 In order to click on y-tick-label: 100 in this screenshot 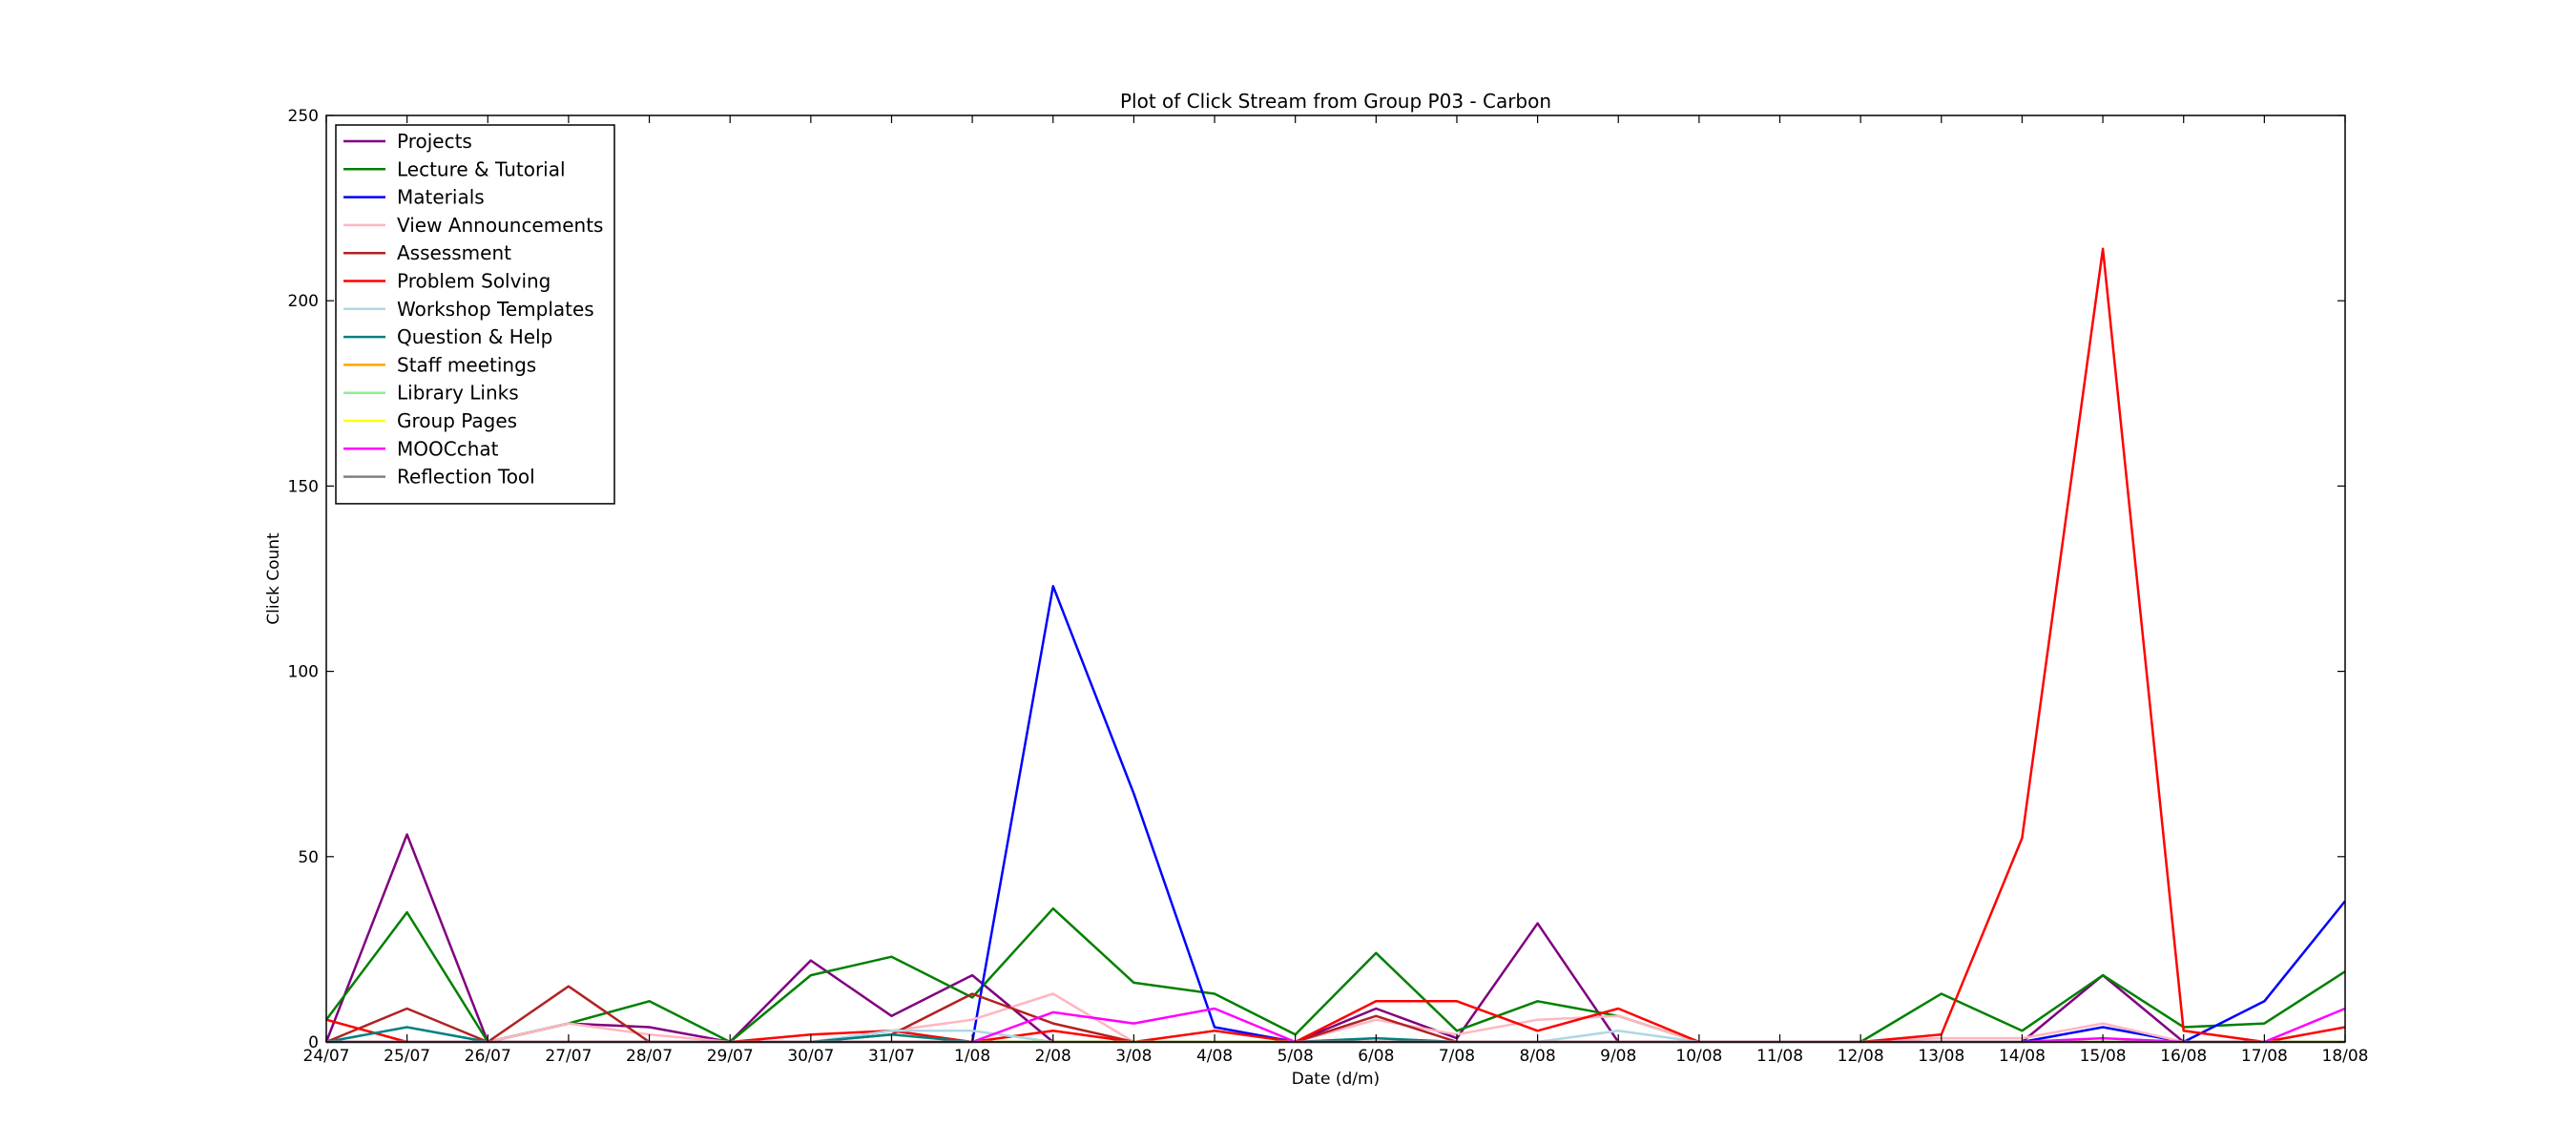, I will do `click(303, 672)`.